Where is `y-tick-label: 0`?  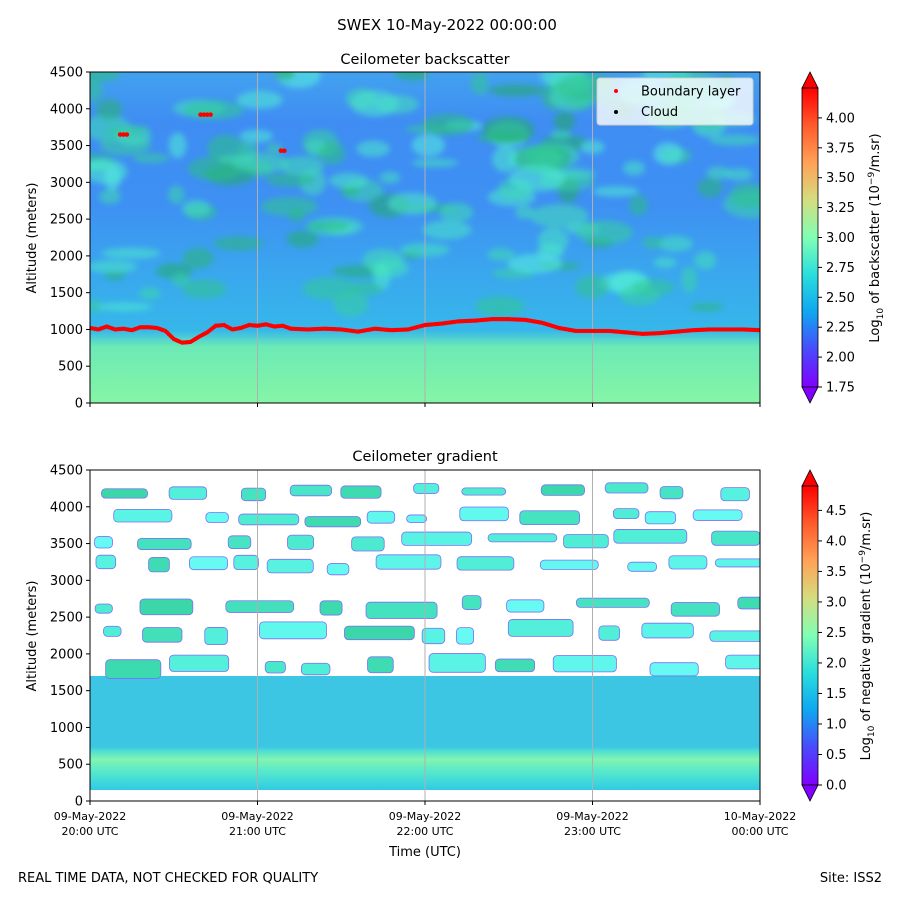 y-tick-label: 0 is located at coordinates (79, 404).